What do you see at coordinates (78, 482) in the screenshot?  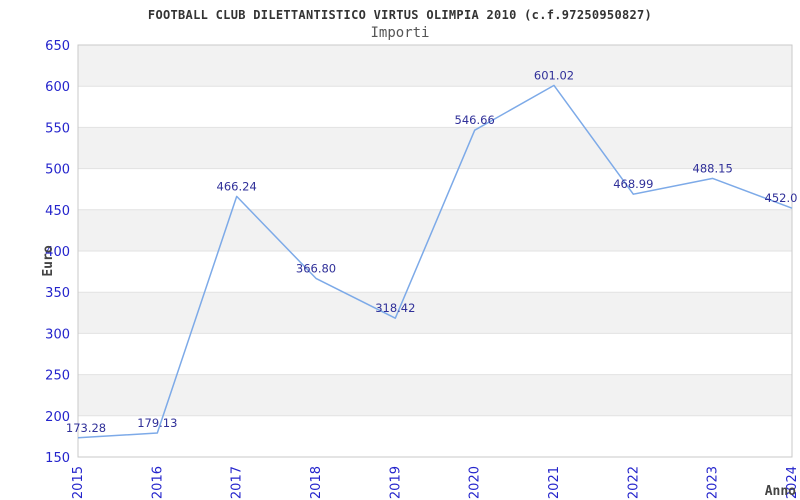 I see `x-axis-tick-label: 2015` at bounding box center [78, 482].